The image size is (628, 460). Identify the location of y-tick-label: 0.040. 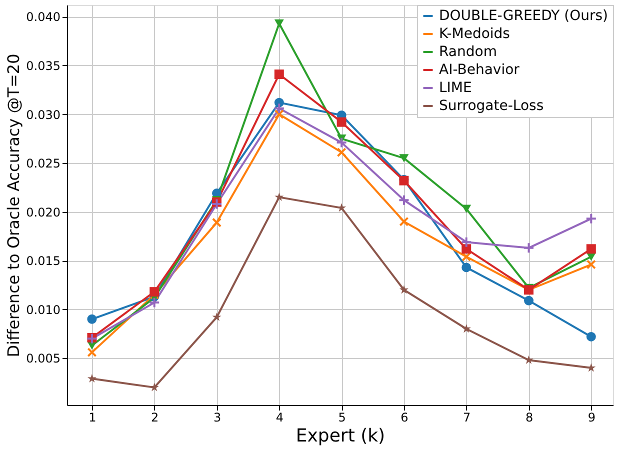
(43, 17).